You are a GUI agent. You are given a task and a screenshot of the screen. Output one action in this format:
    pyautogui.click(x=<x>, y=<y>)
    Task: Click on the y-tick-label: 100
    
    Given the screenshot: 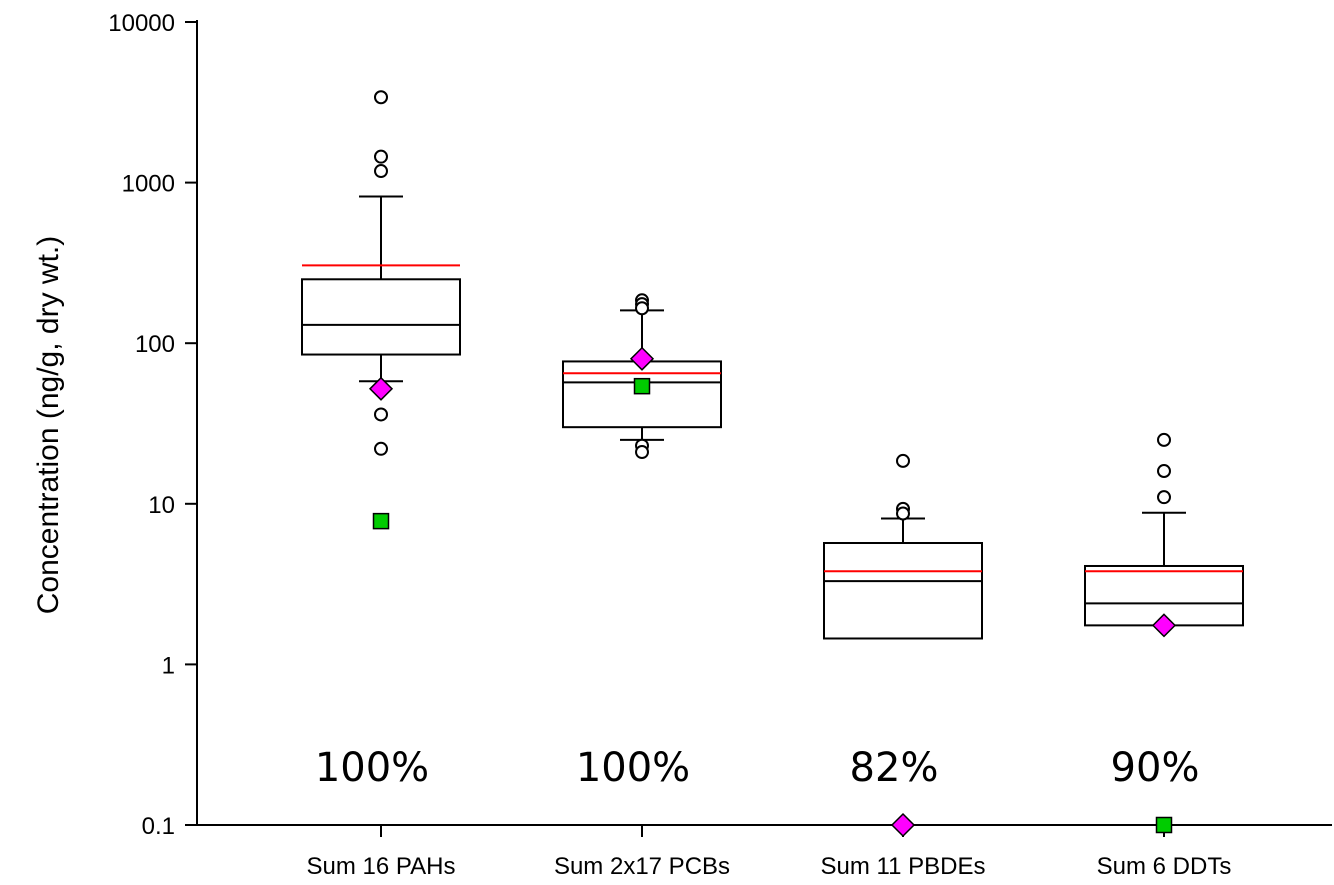 What is the action you would take?
    pyautogui.click(x=155, y=344)
    